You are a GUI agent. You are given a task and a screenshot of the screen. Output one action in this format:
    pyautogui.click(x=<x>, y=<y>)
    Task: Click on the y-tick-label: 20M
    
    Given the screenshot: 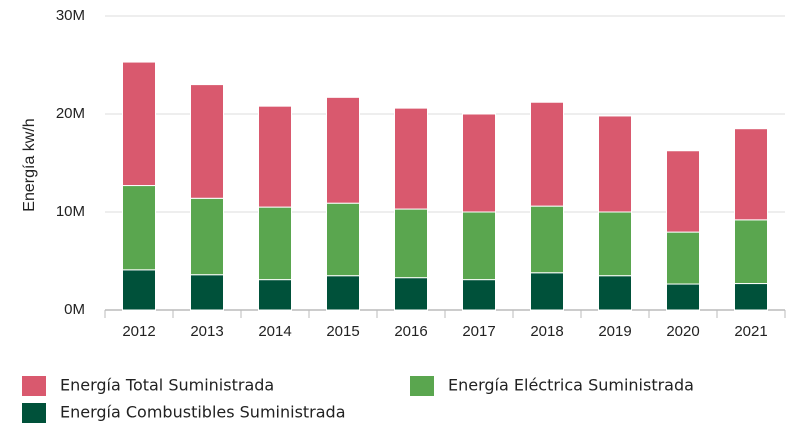 What is the action you would take?
    pyautogui.click(x=70, y=113)
    